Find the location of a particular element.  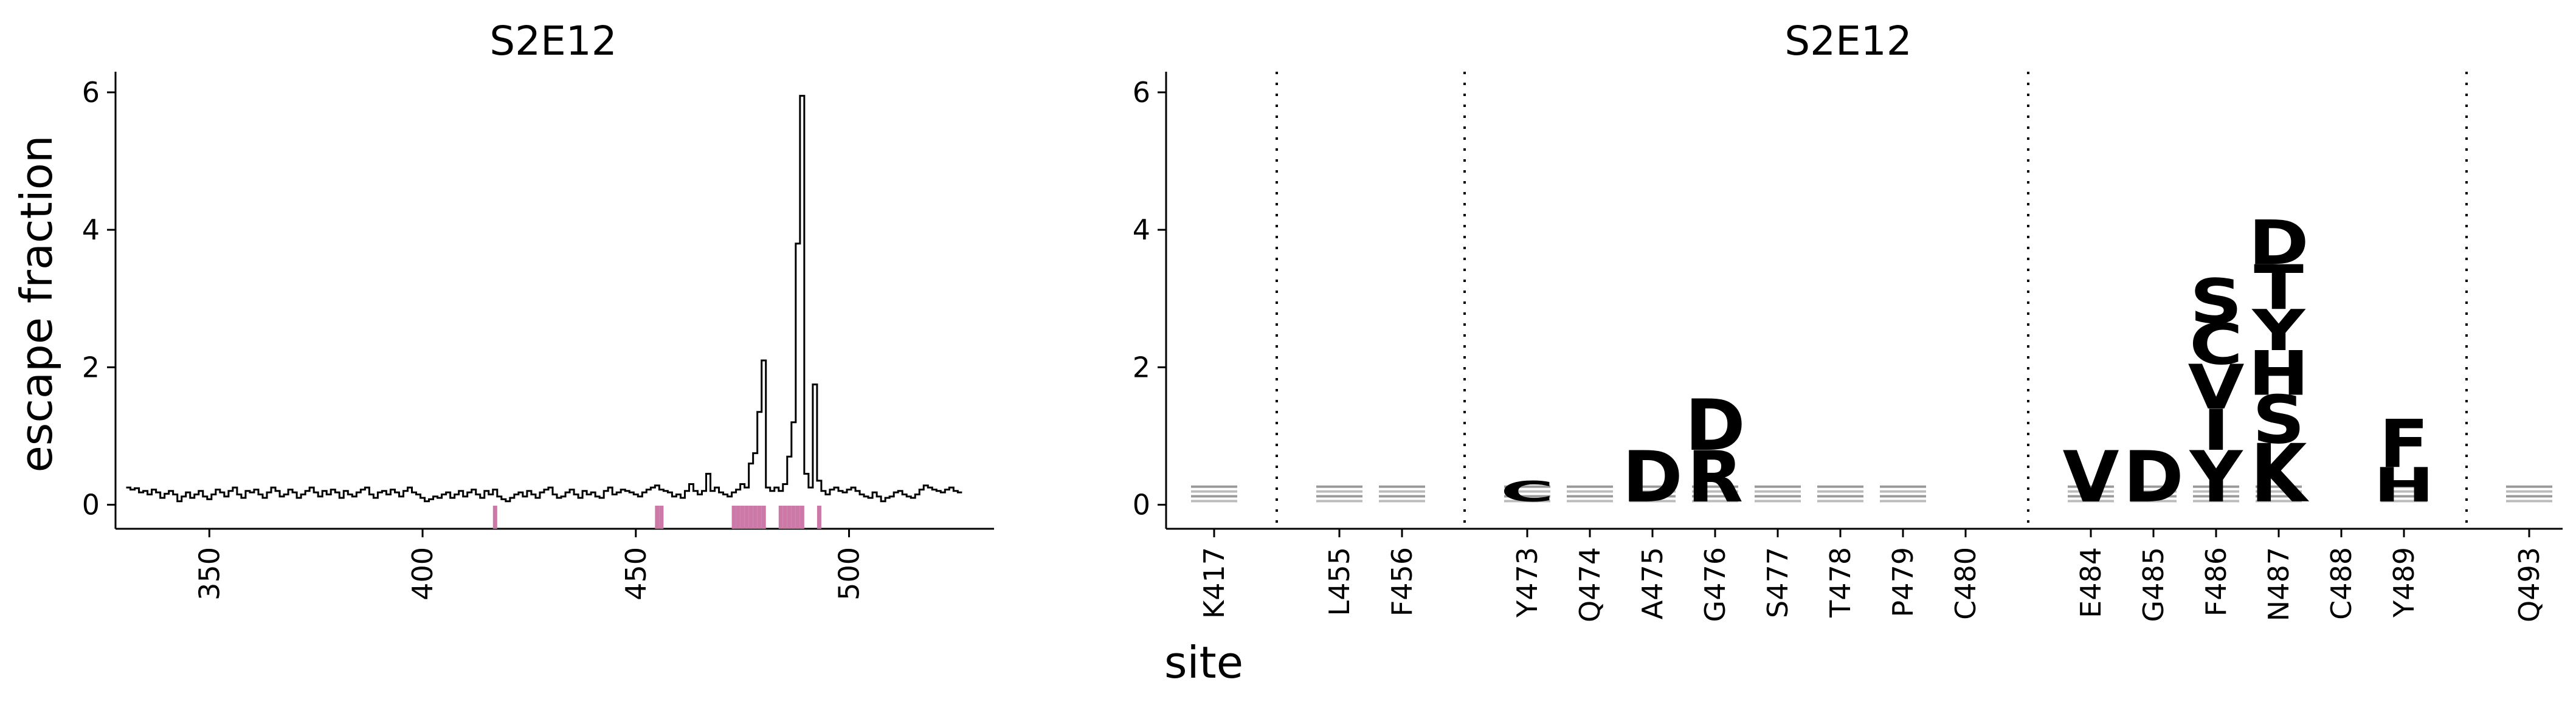

site-tick-label: C480 is located at coordinates (1966, 583).